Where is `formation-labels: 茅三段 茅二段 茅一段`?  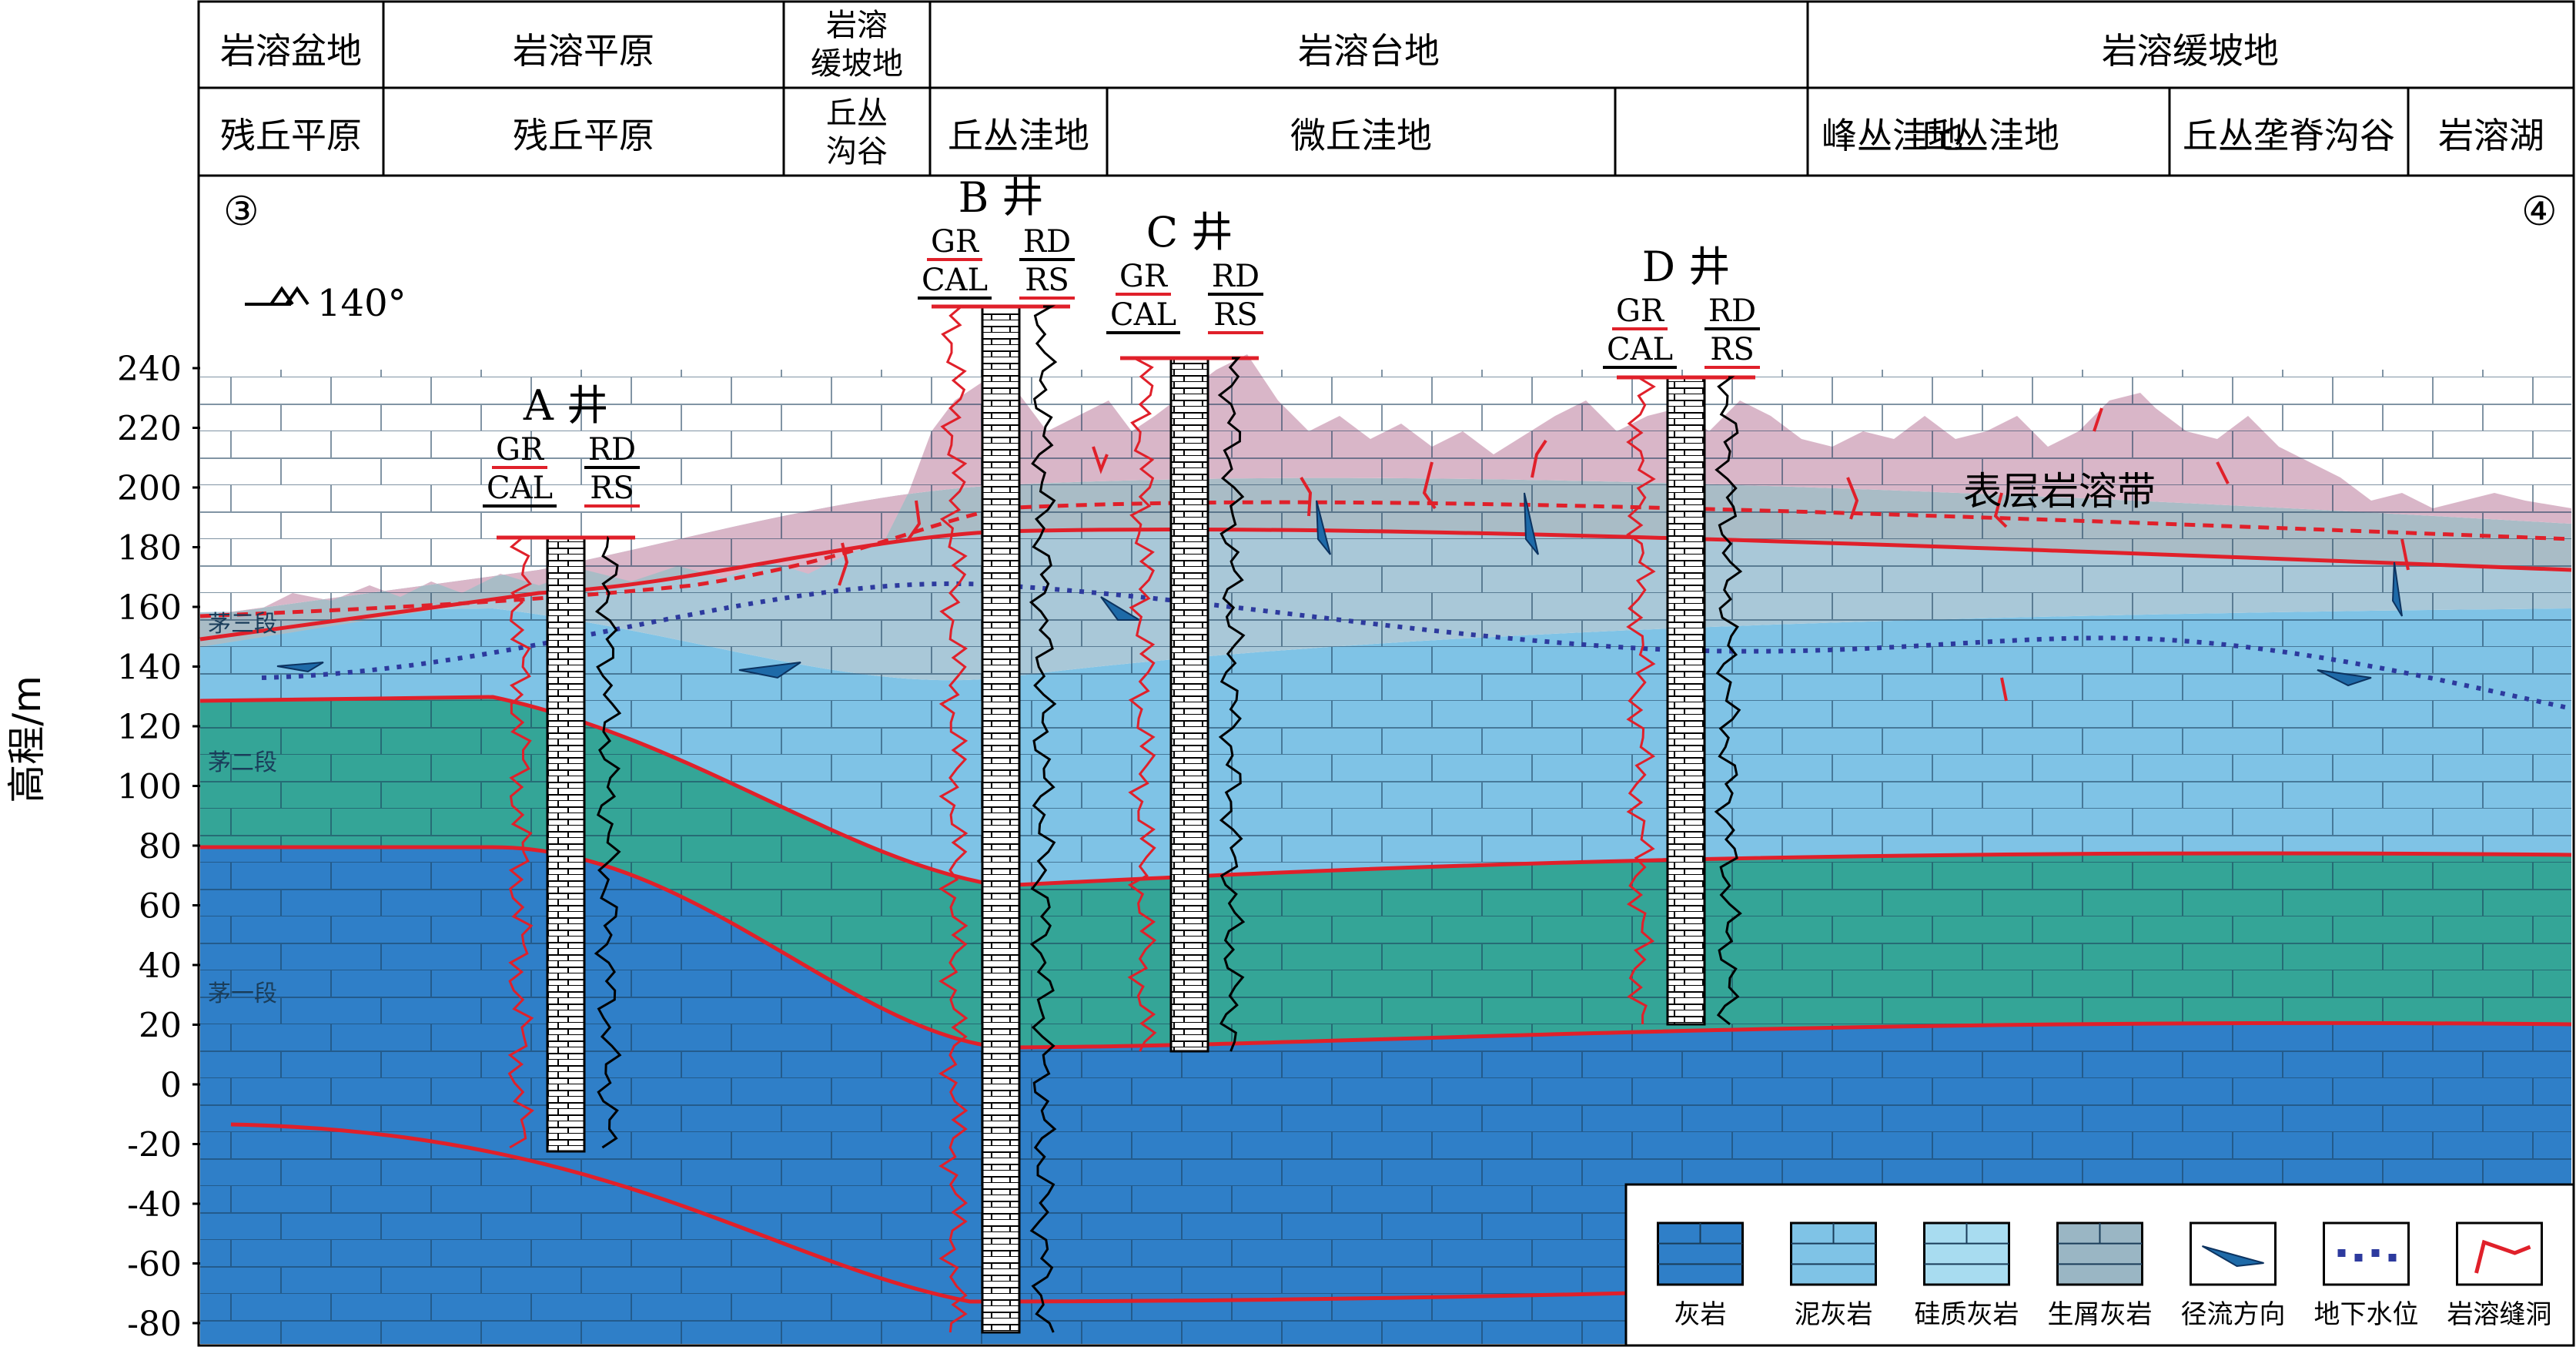
formation-labels: 茅三段 茅二段 茅一段 is located at coordinates (243, 809).